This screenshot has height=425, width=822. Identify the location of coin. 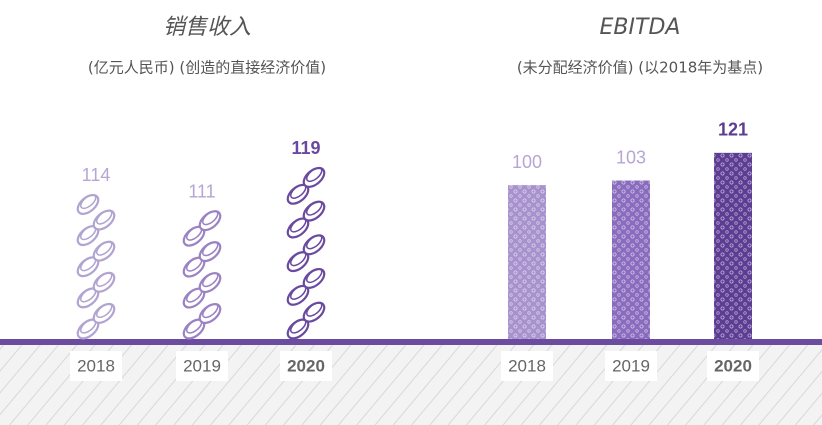
(88, 204).